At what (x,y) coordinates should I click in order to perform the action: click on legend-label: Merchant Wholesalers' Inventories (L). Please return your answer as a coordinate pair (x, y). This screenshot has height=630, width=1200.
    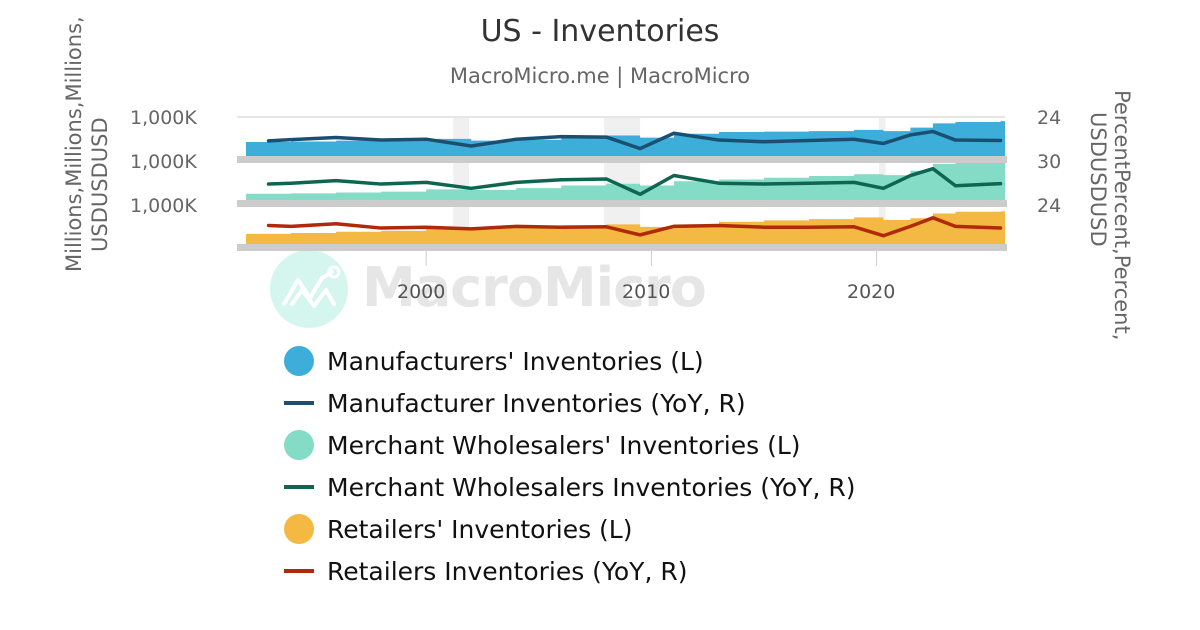
    Looking at the image, I should click on (564, 445).